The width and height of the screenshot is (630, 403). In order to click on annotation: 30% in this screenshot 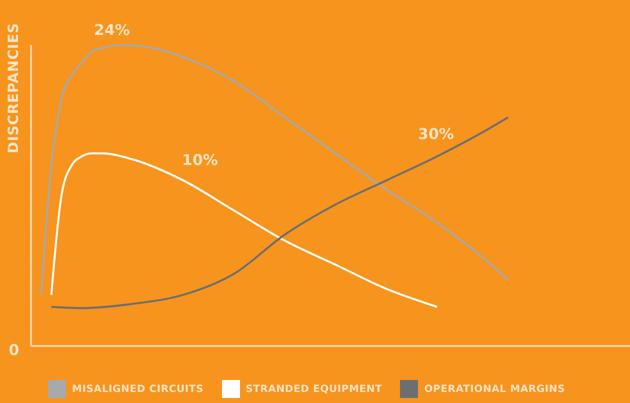, I will do `click(436, 134)`.